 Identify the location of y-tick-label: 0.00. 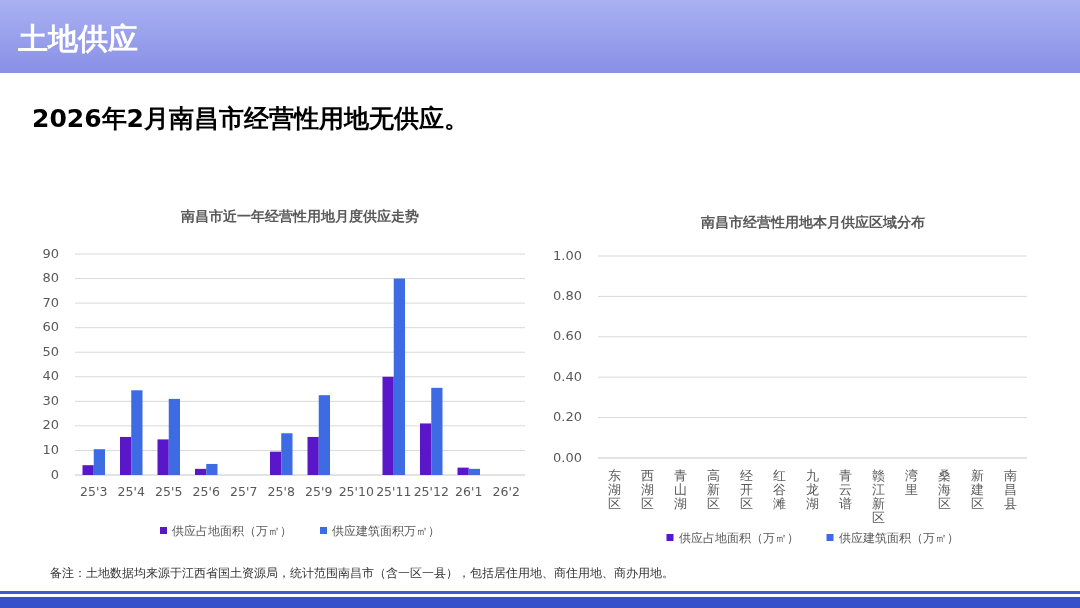
(567, 457).